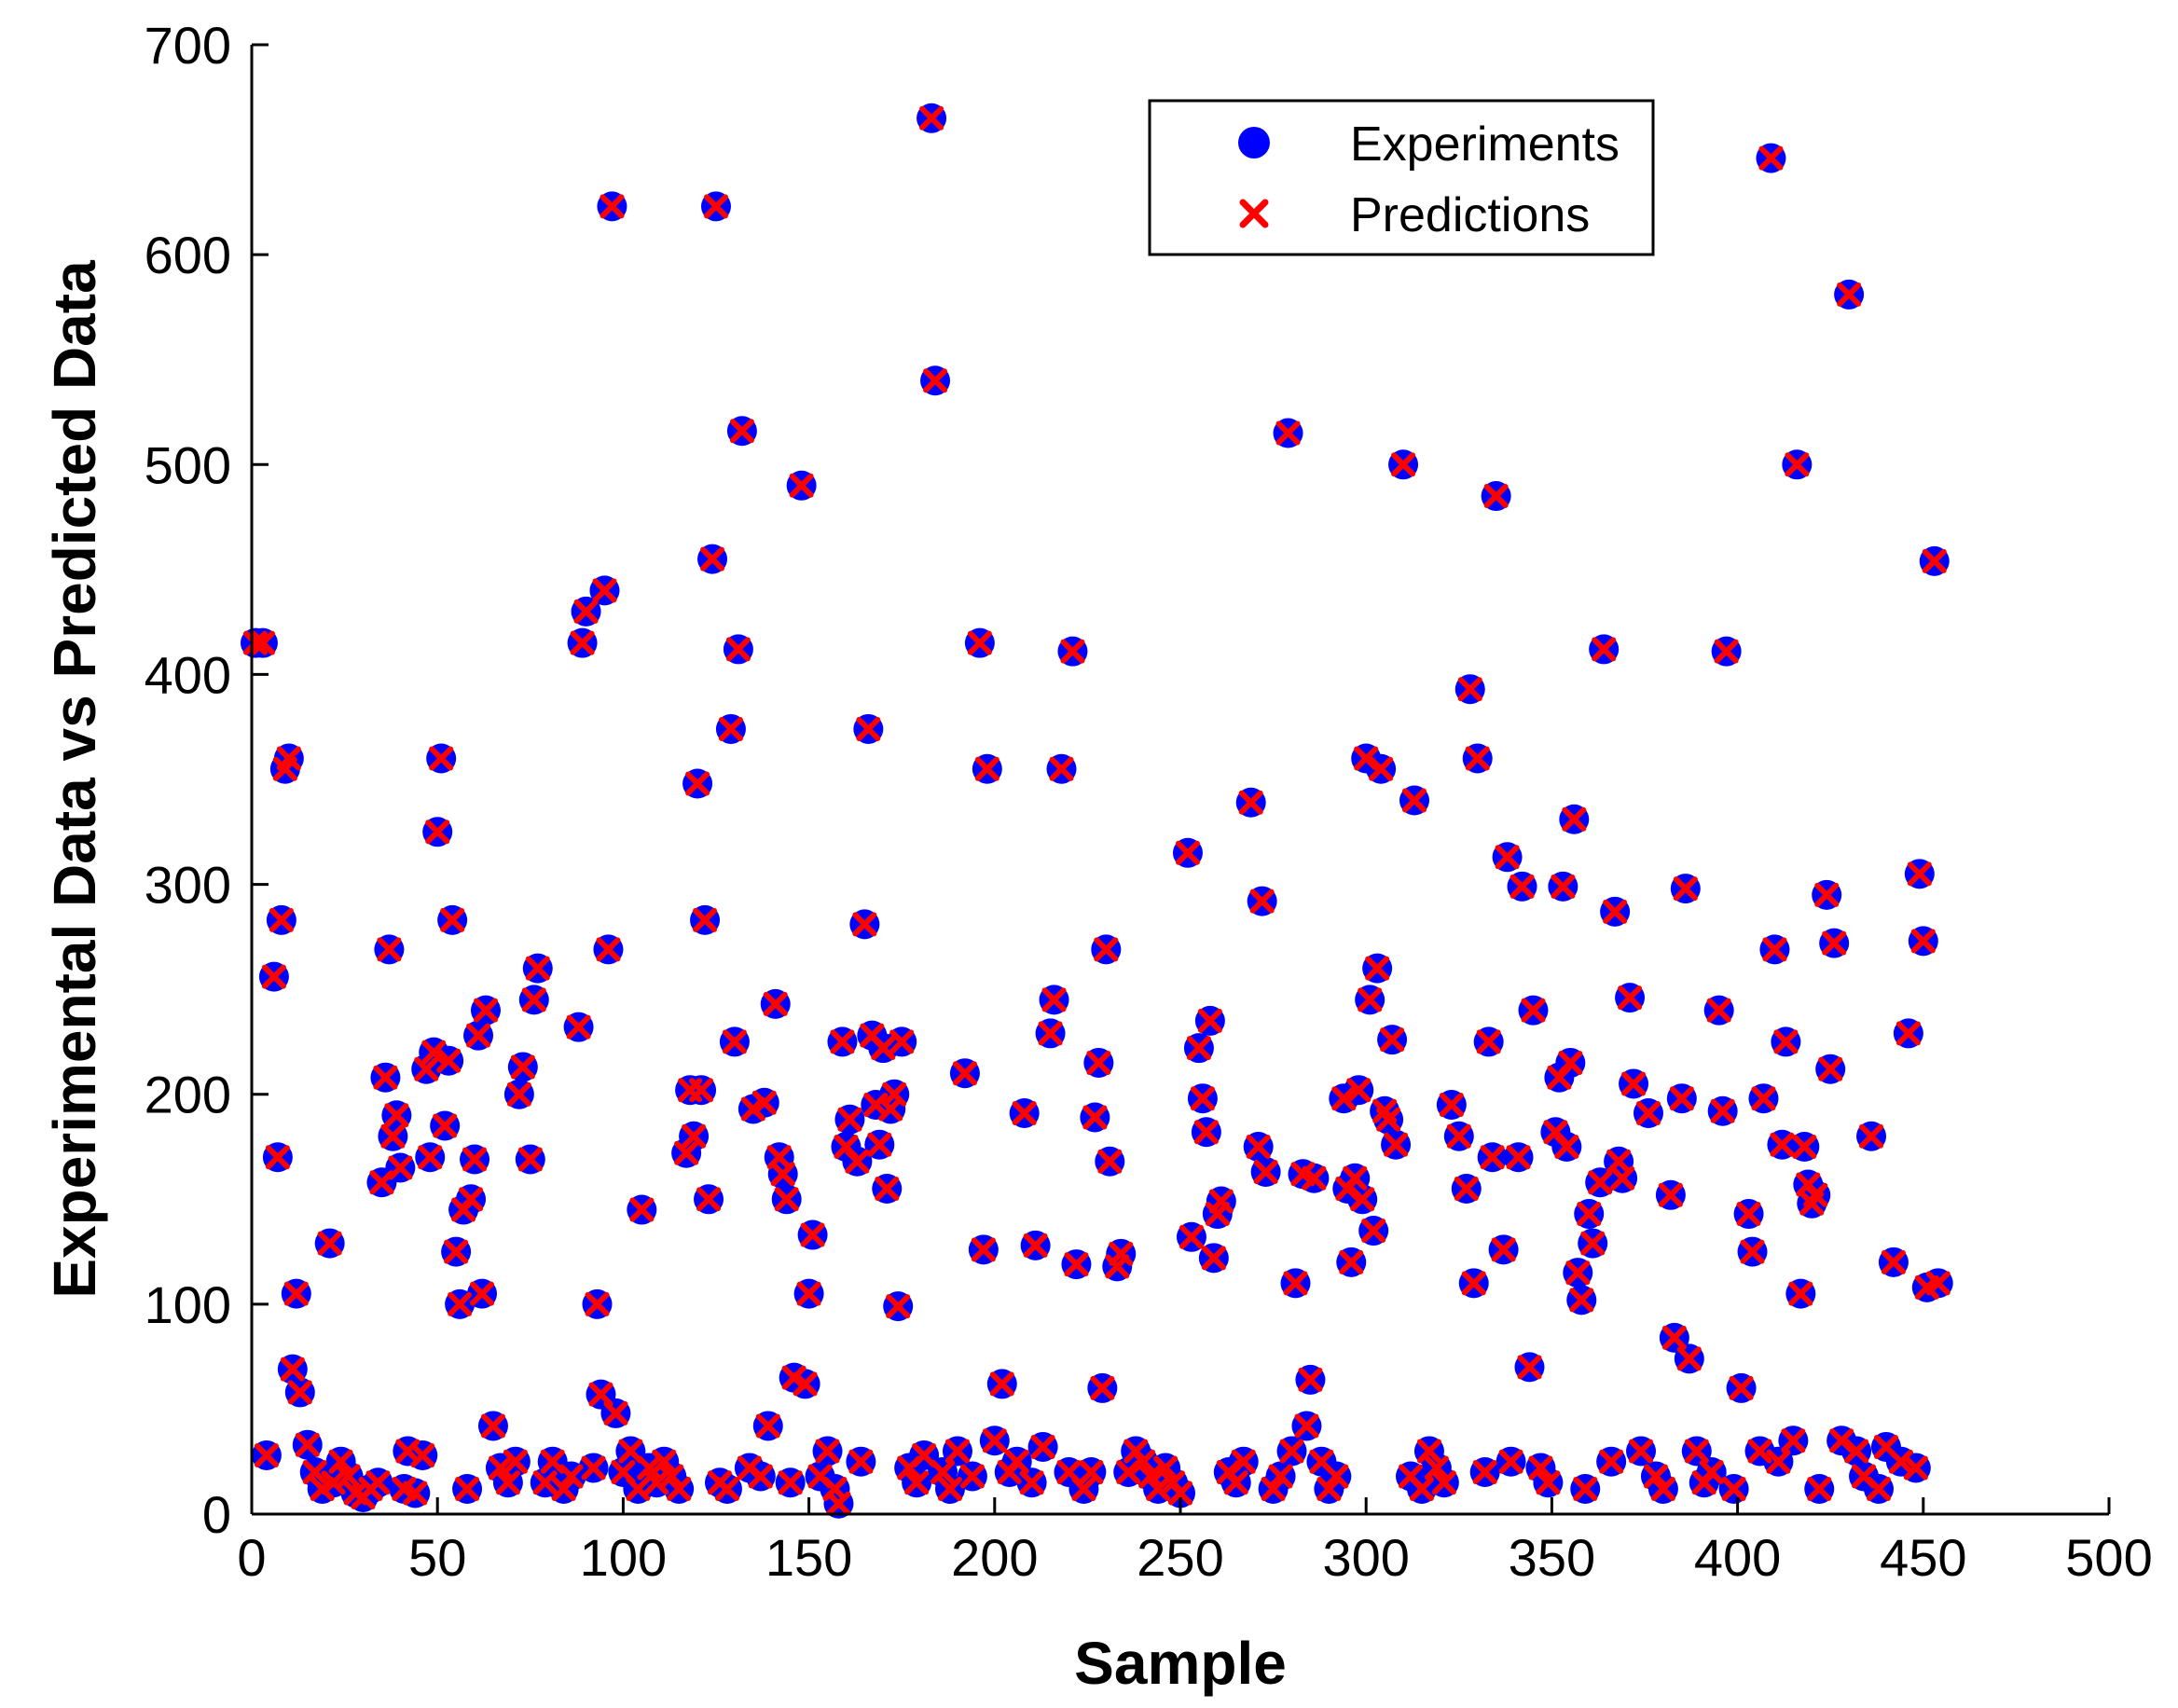 Image resolution: width=2178 pixels, height=1708 pixels. What do you see at coordinates (188, 1305) in the screenshot?
I see `y-tick-label: 100` at bounding box center [188, 1305].